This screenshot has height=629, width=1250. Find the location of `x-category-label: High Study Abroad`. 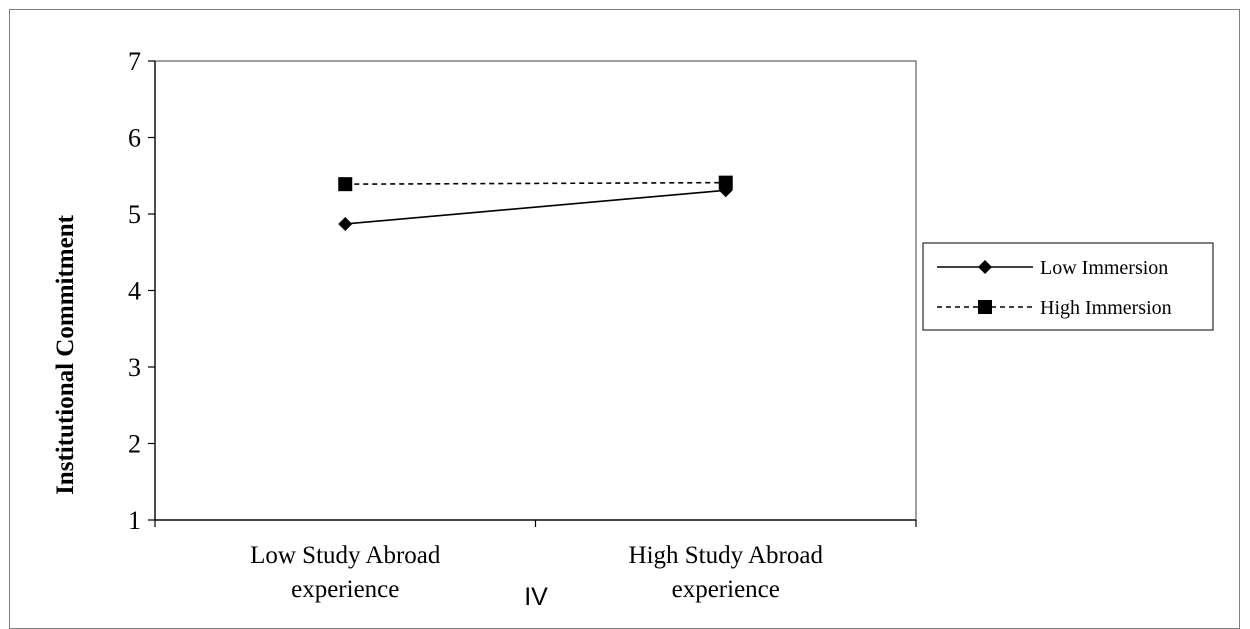

x-category-label: High Study Abroad is located at coordinates (726, 555).